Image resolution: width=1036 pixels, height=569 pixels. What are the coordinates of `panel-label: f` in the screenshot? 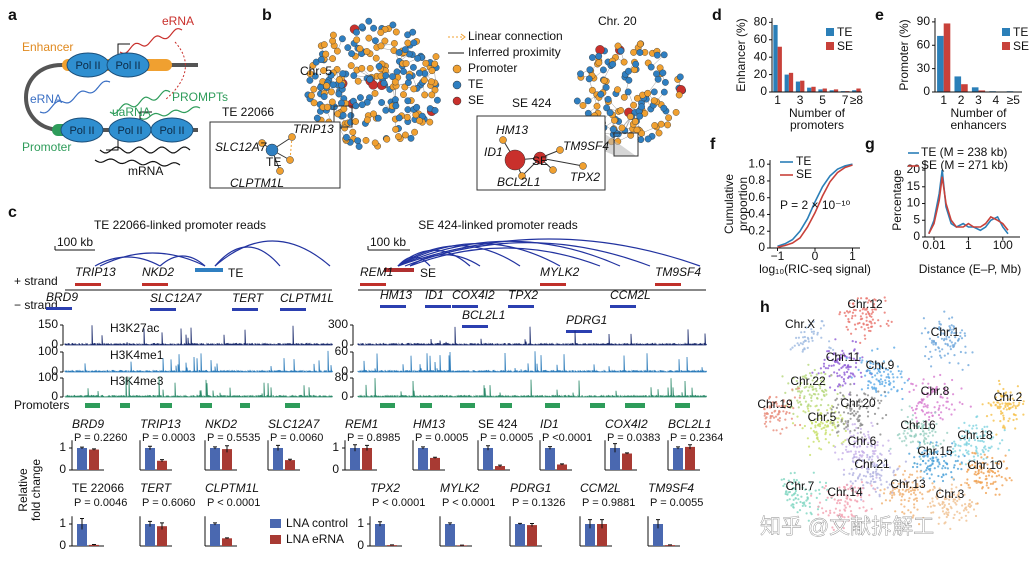 It's located at (713, 144).